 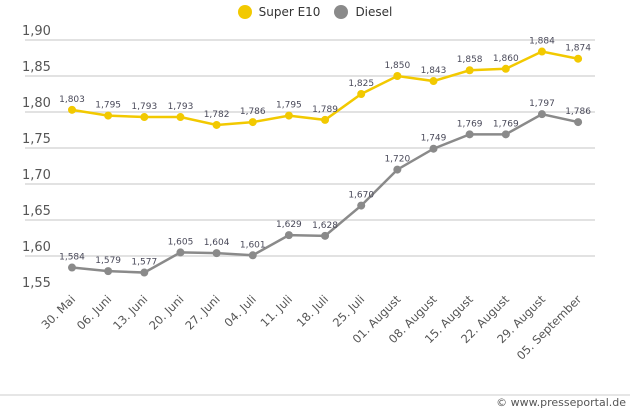 I want to click on data-label: 1,858, so click(x=470, y=60).